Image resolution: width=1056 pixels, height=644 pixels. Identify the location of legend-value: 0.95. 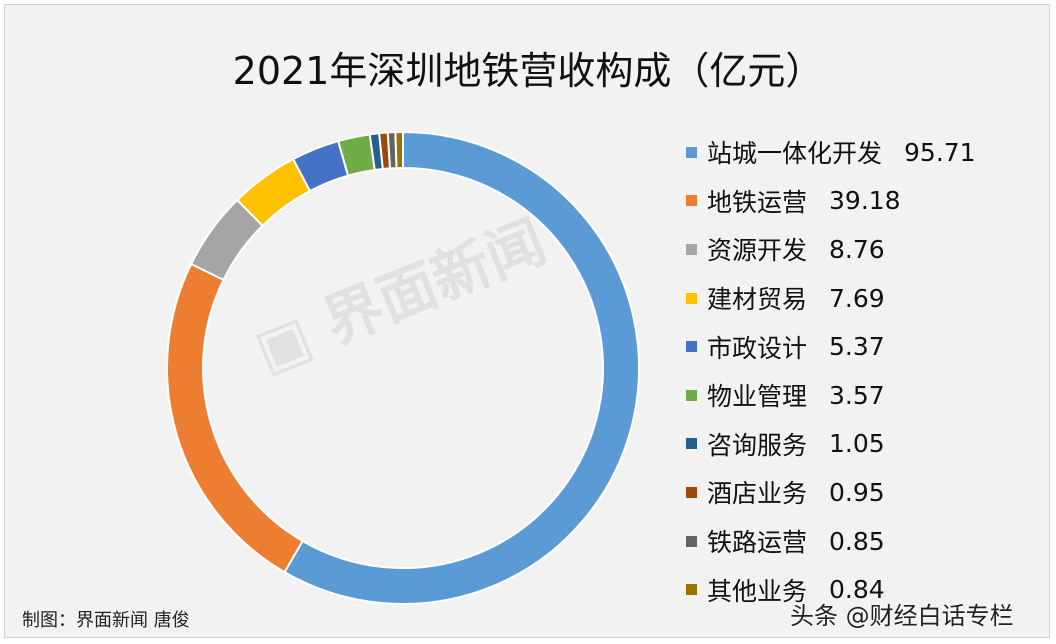
(857, 492).